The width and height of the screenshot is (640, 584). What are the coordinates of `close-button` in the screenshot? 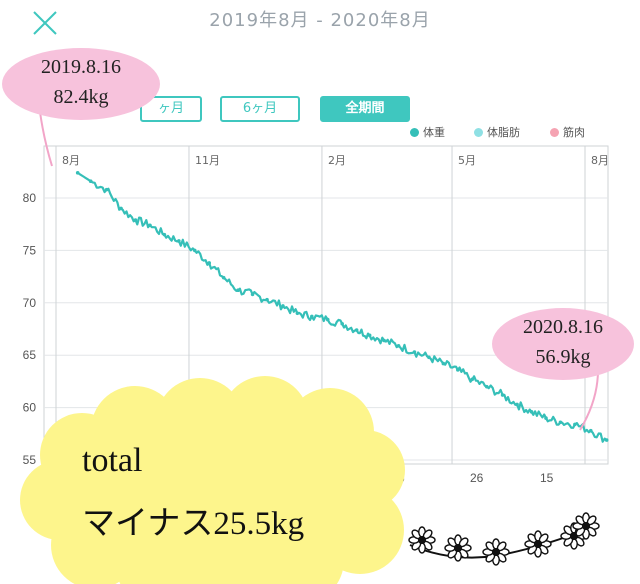 It's located at (45, 23).